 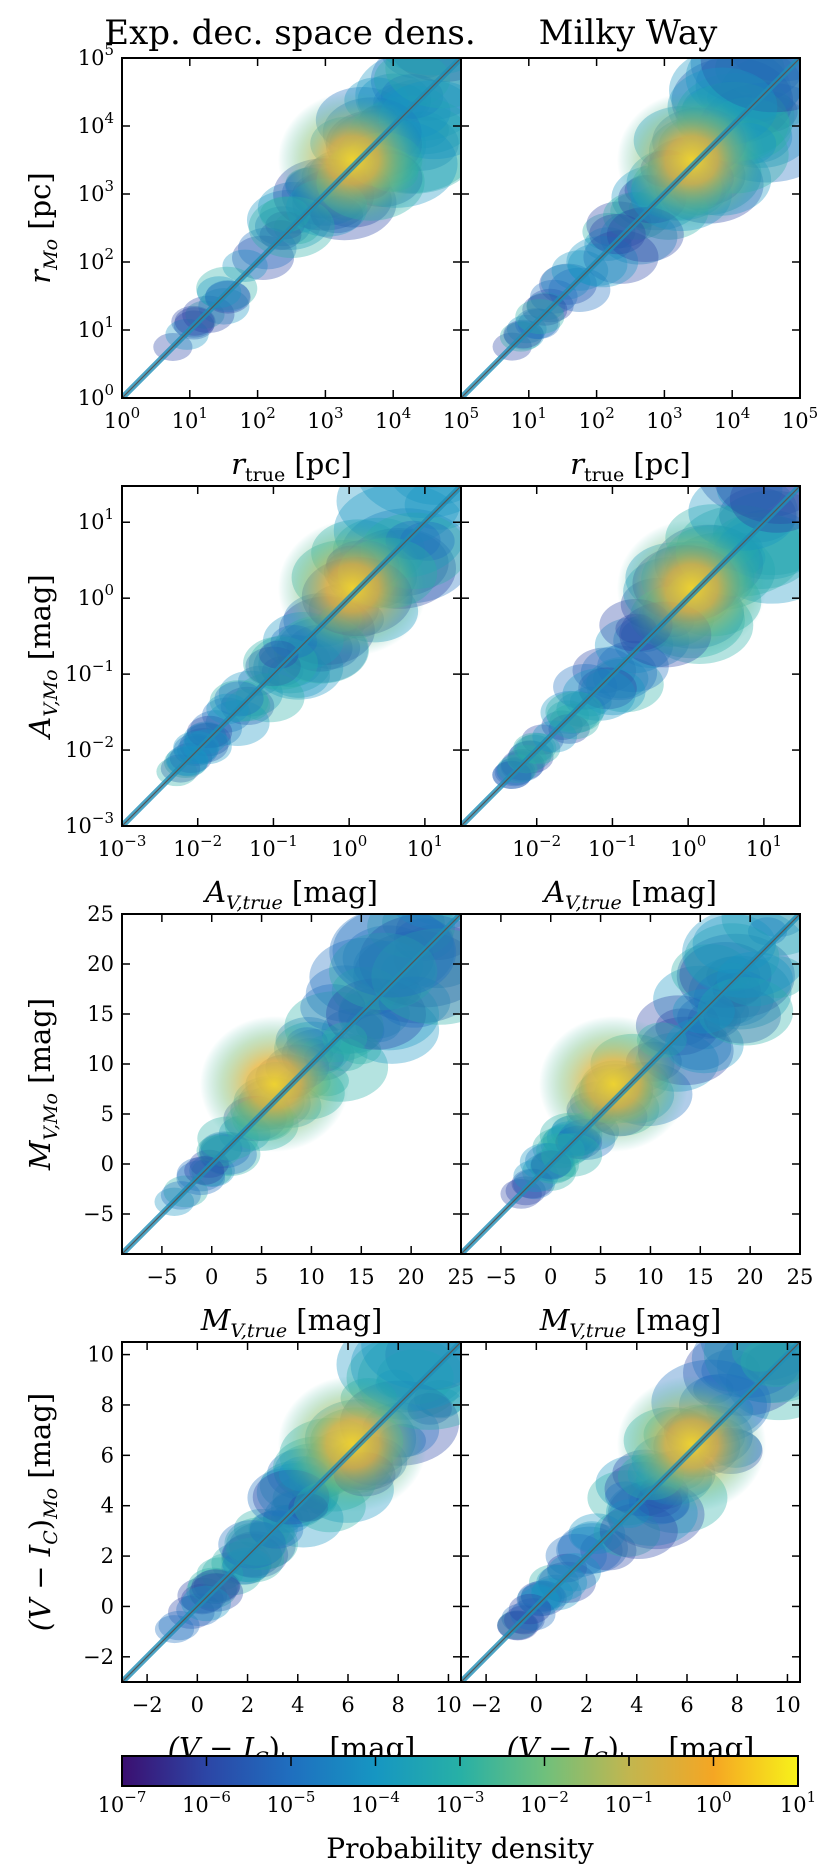 I want to click on tick-label: 10⁻⁵, so click(x=291, y=1802).